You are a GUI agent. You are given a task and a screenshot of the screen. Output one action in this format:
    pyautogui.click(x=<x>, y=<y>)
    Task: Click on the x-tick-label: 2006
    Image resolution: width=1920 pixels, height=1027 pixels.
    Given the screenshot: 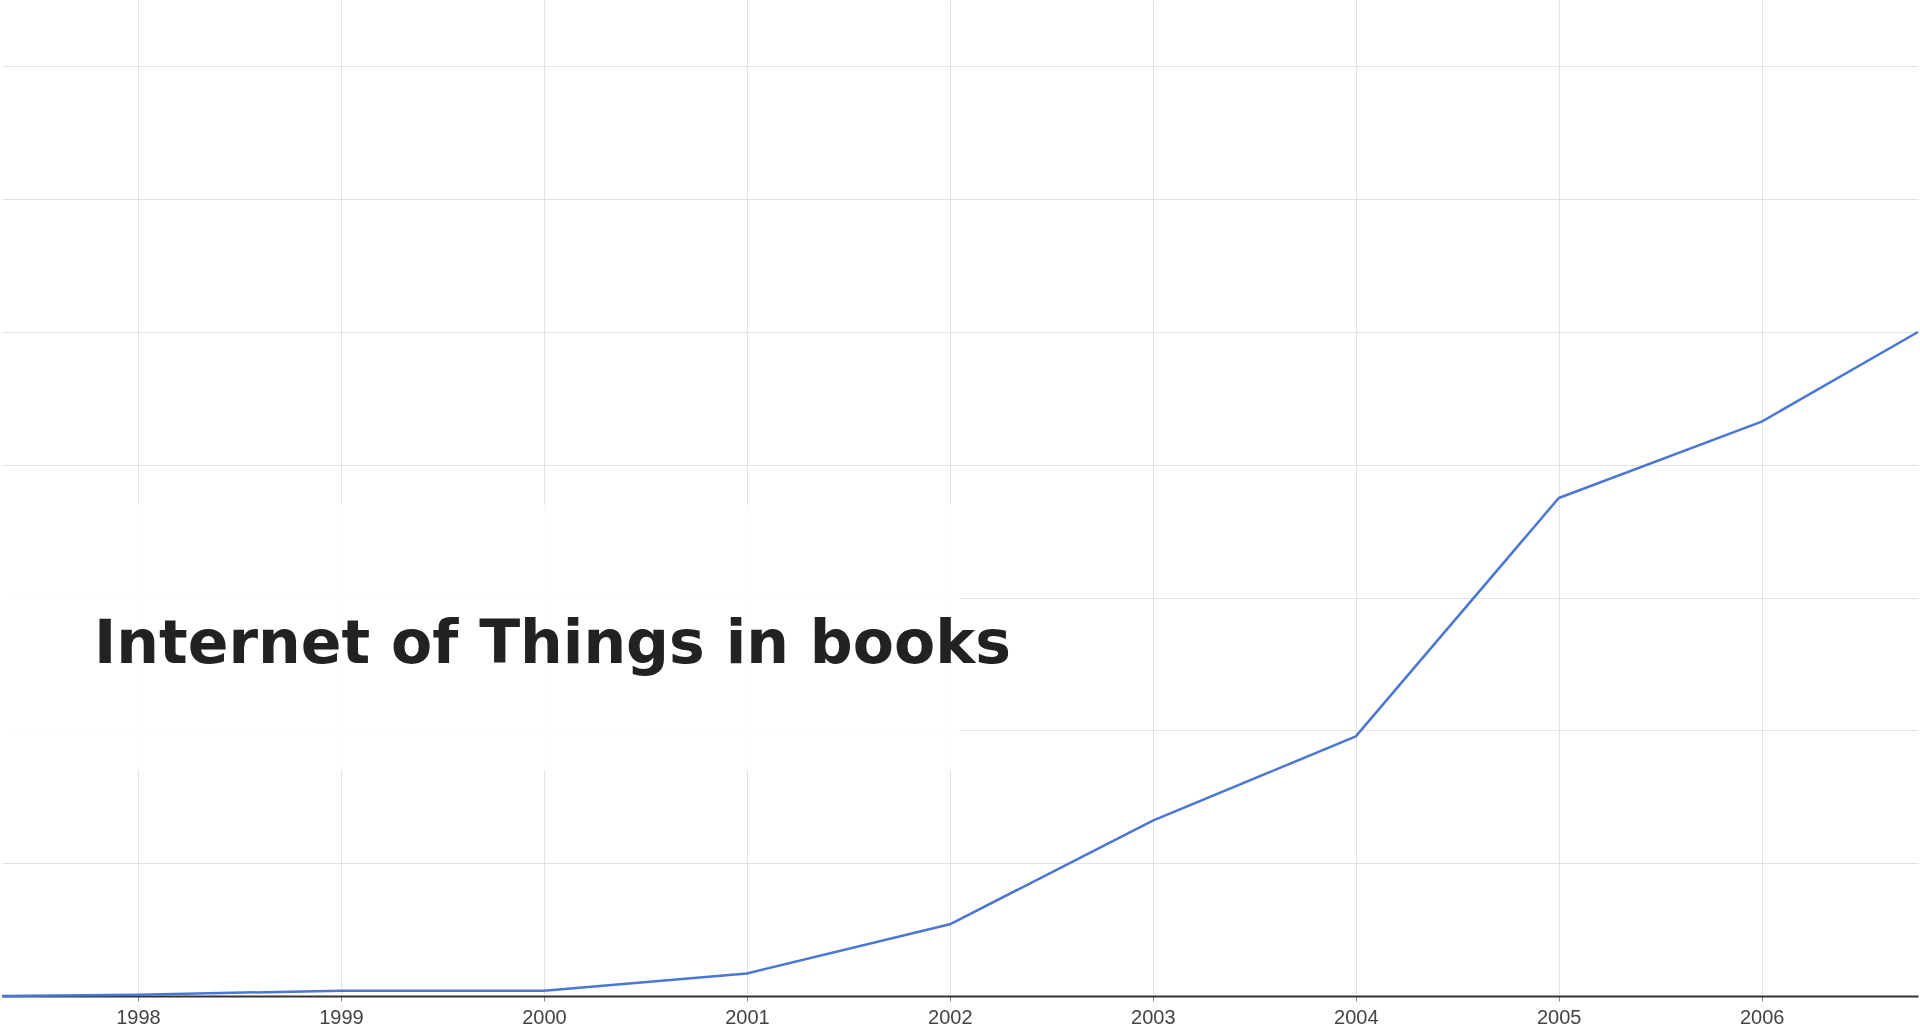 What is the action you would take?
    pyautogui.click(x=1762, y=1016)
    